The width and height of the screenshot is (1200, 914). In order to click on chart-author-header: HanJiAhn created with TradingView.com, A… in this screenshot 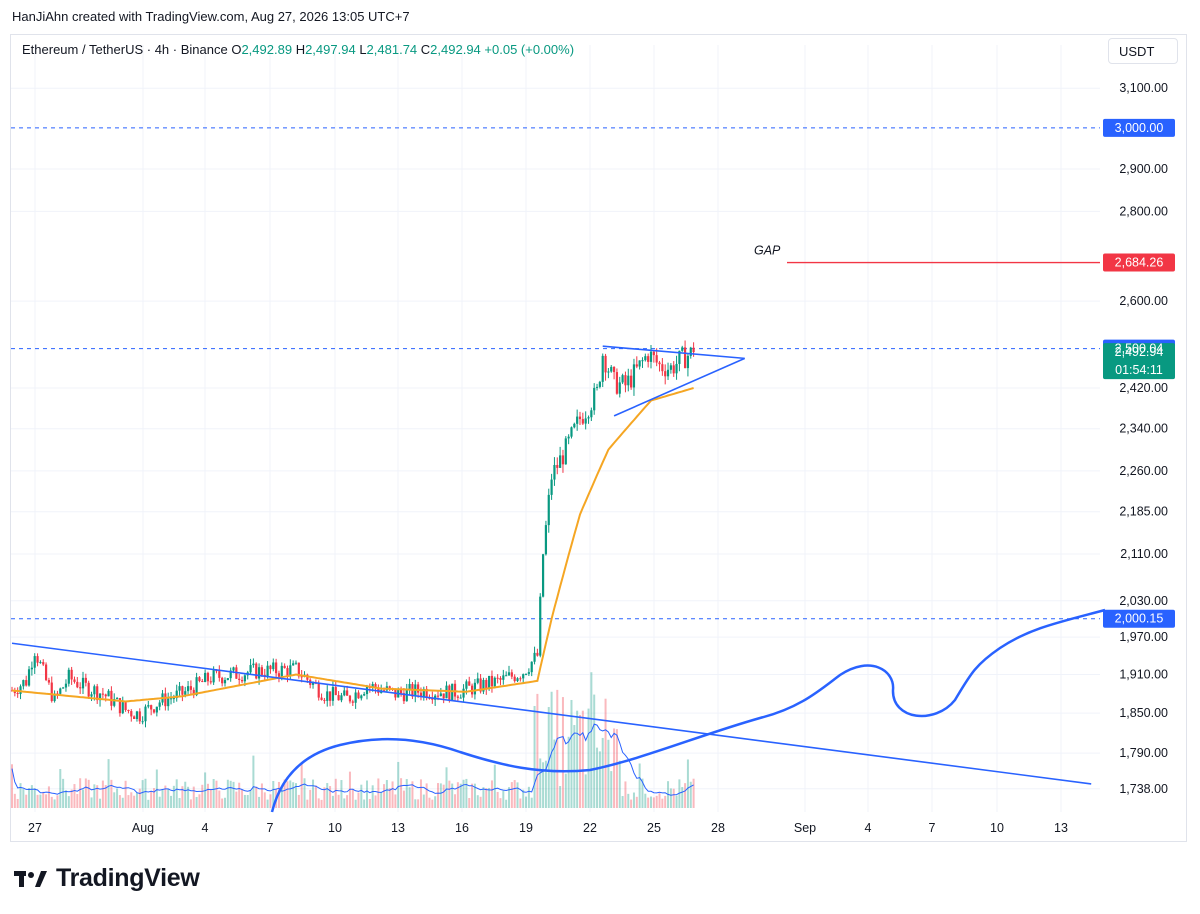, I will do `click(211, 16)`.